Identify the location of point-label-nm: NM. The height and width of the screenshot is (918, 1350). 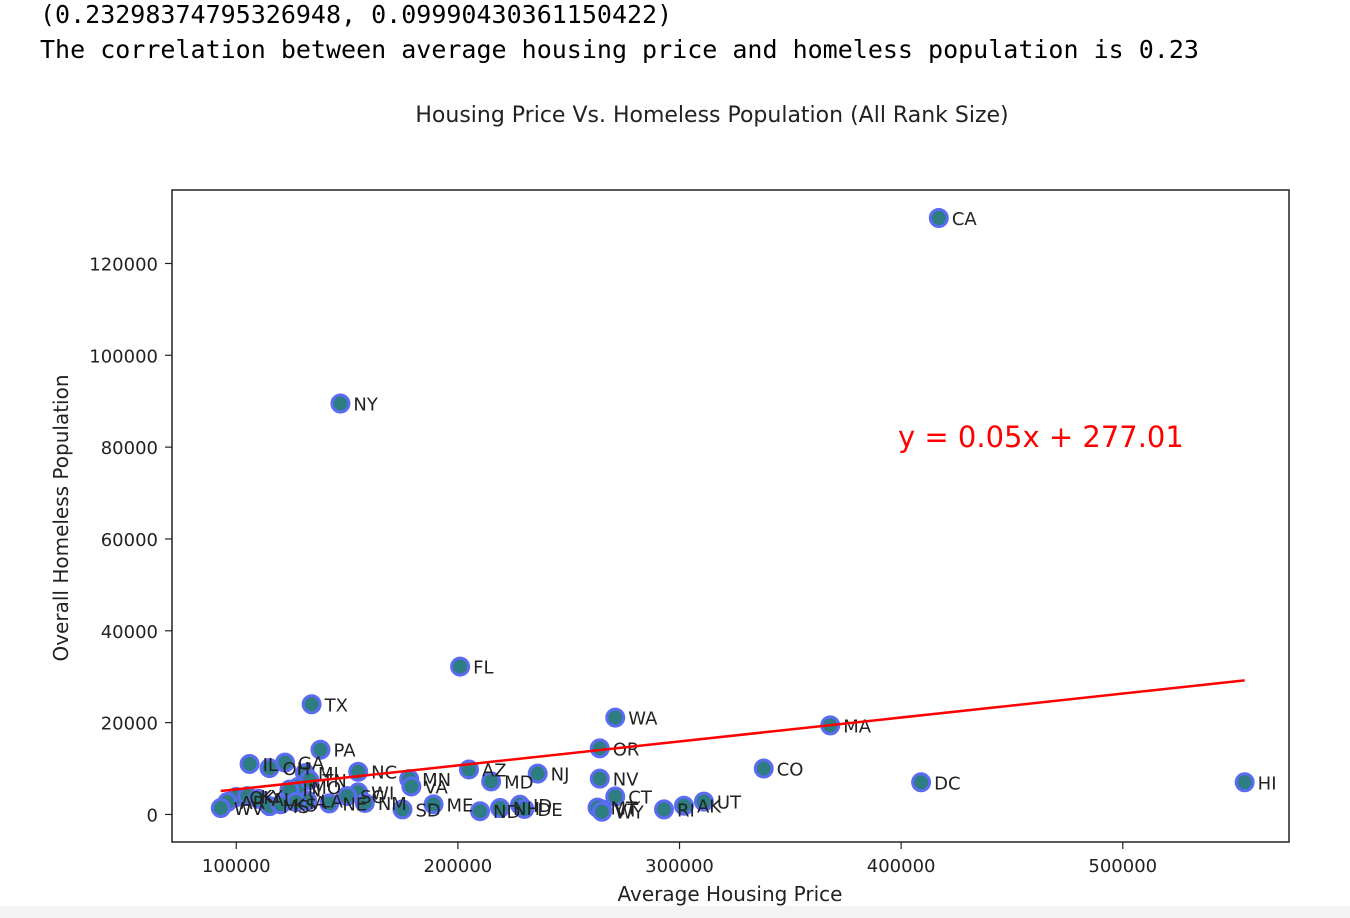
(392, 804).